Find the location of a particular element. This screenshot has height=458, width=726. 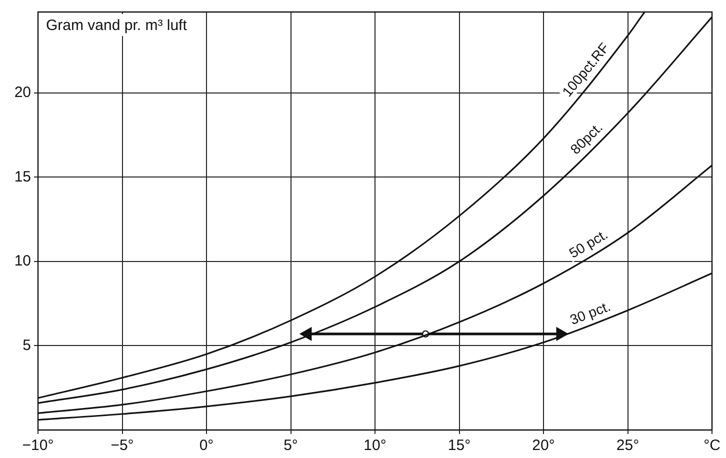

x-tick-label: −10° is located at coordinates (38, 445).